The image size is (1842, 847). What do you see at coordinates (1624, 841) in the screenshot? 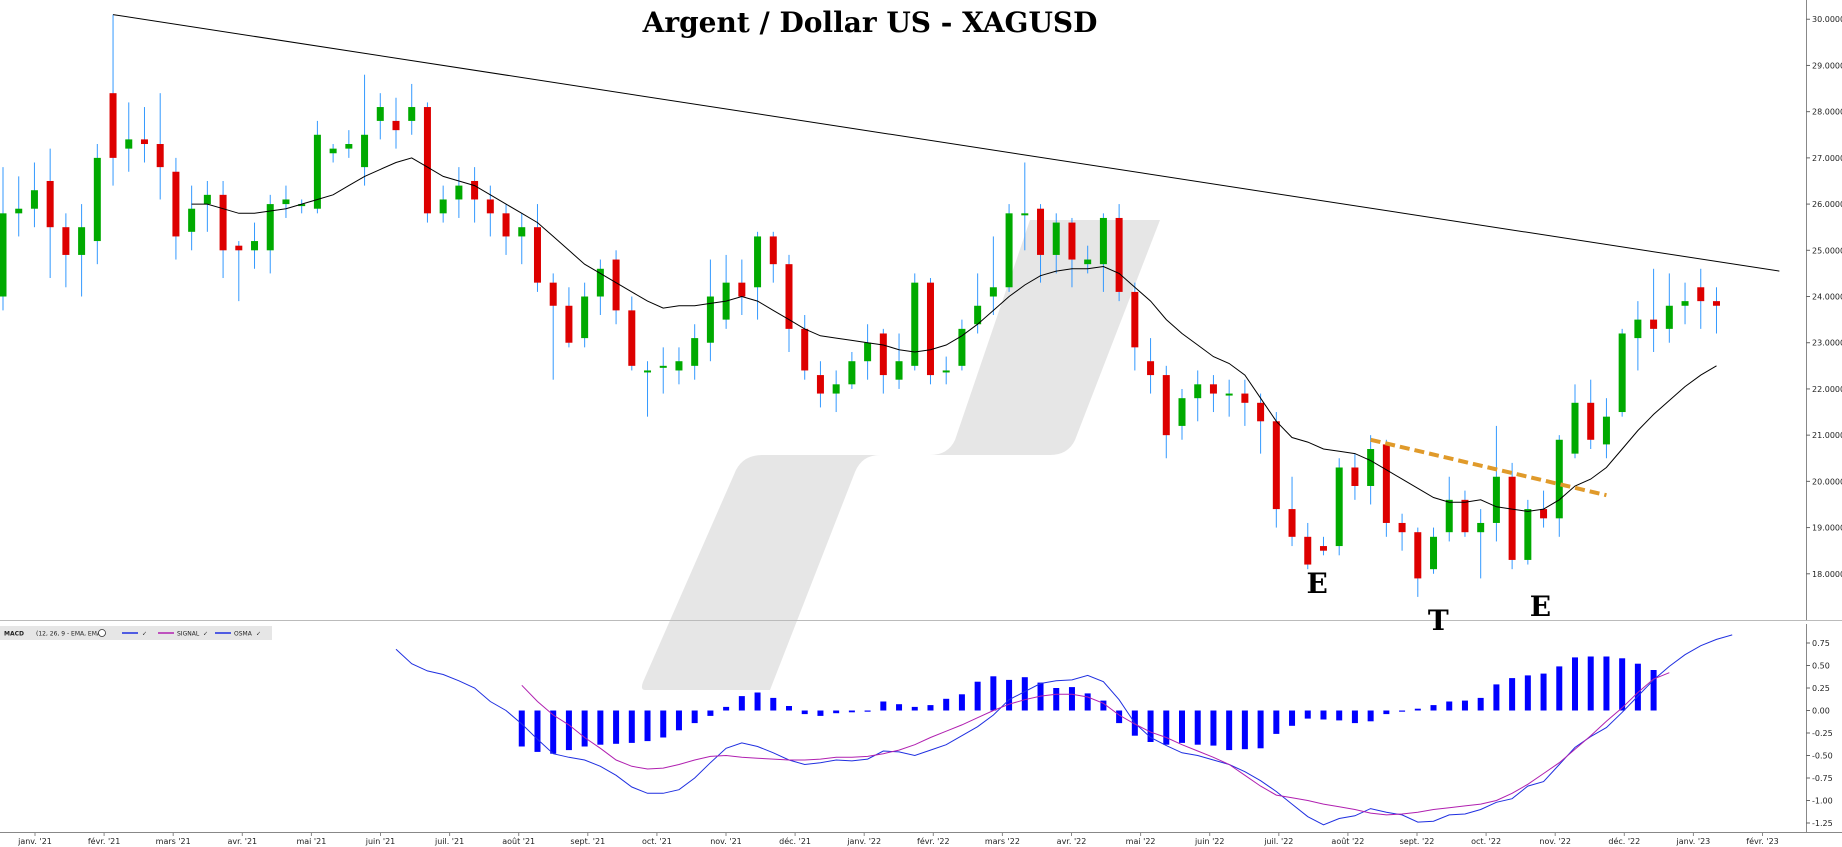
I see `x-tick-label: déc. '22` at bounding box center [1624, 841].